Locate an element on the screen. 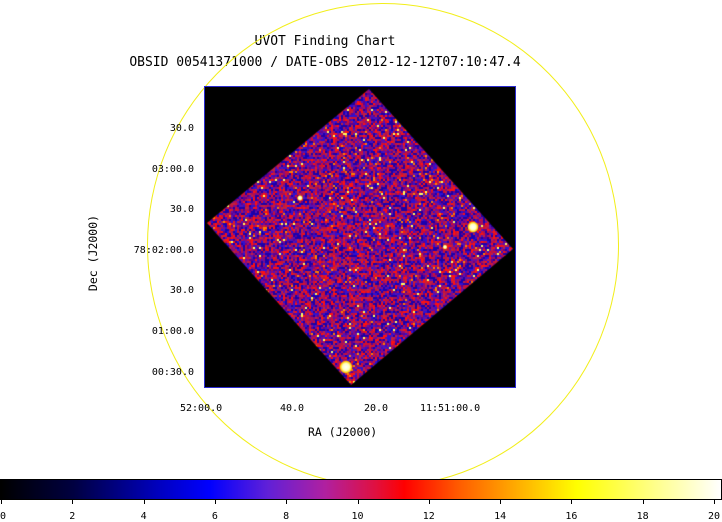 Image resolution: width=722 pixels, height=522 pixels. y-axis-title: Dec (J2000) is located at coordinates (93, 253).